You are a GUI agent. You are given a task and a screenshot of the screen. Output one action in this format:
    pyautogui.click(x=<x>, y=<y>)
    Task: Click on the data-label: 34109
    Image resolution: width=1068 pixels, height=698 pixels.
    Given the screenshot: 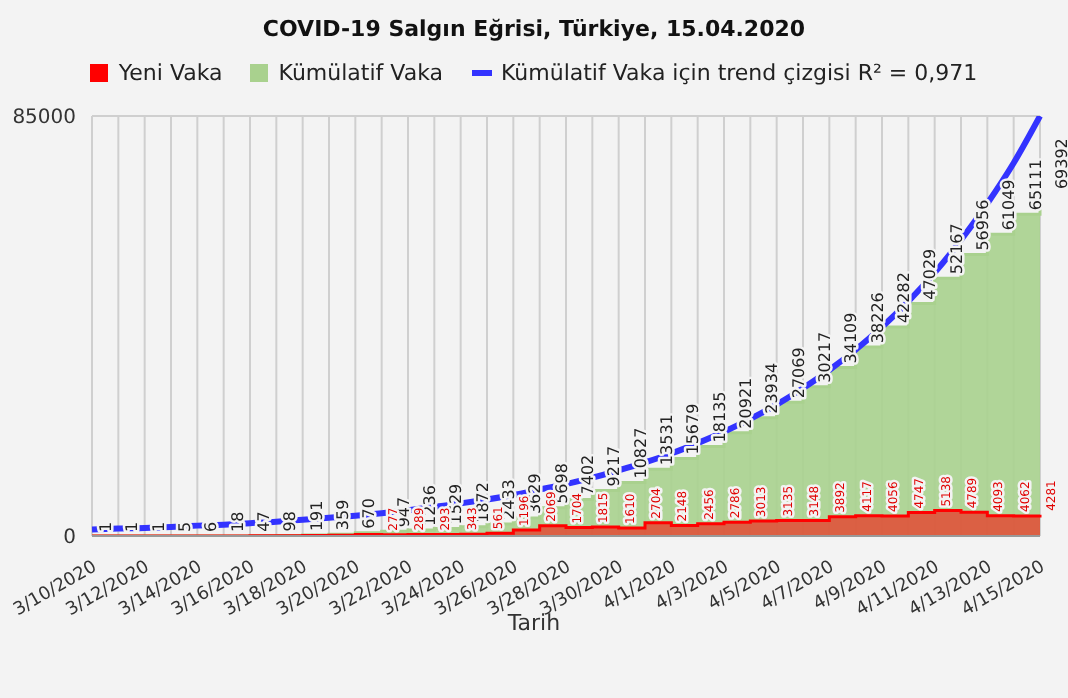 What is the action you would take?
    pyautogui.click(x=851, y=338)
    